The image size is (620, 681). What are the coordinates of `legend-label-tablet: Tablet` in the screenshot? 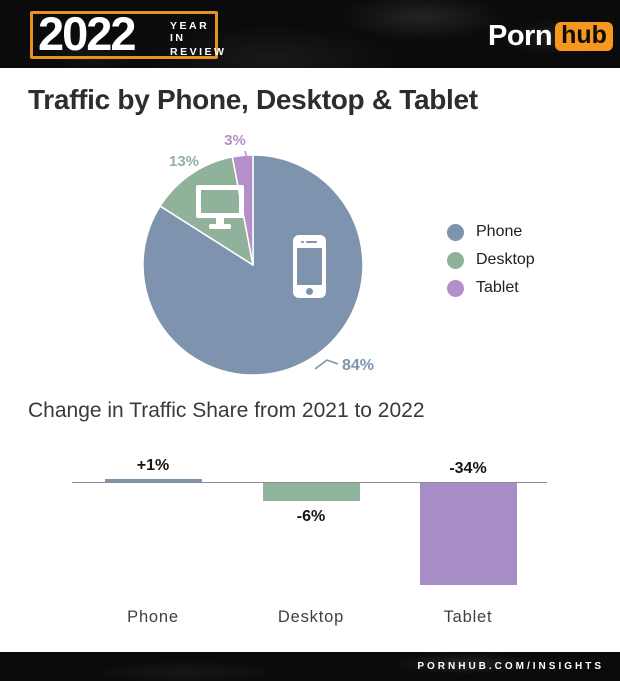 It's located at (497, 287).